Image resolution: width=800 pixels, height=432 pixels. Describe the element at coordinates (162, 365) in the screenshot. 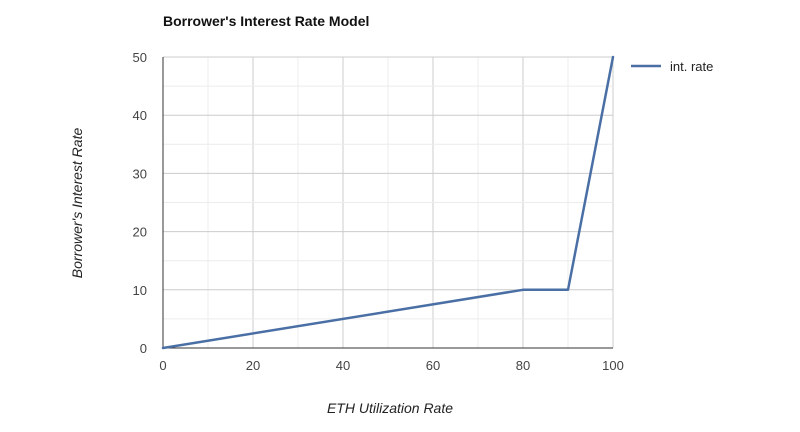

I see `x-tick-label: 0` at that location.